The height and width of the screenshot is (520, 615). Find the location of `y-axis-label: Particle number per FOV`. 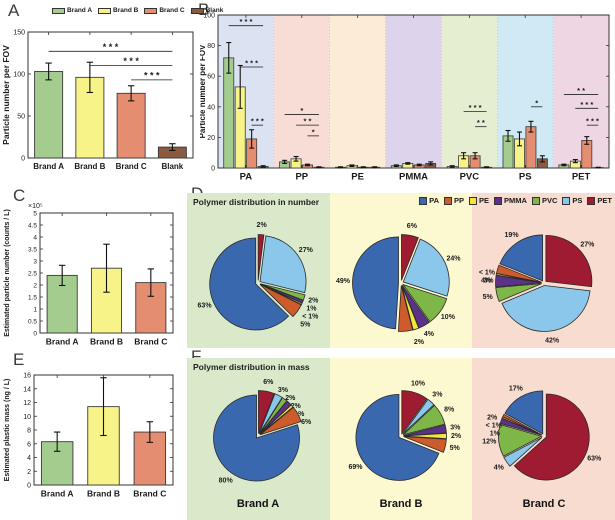

y-axis-label: Particle number per FOV is located at coordinates (6, 95).